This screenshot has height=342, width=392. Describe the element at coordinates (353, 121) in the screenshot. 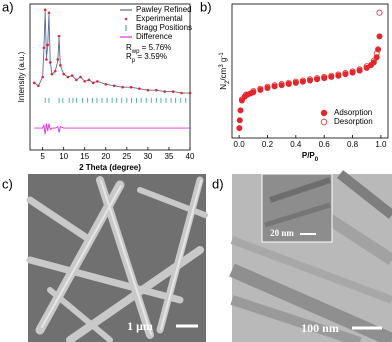

I see `legend-label: Desorption` at that location.